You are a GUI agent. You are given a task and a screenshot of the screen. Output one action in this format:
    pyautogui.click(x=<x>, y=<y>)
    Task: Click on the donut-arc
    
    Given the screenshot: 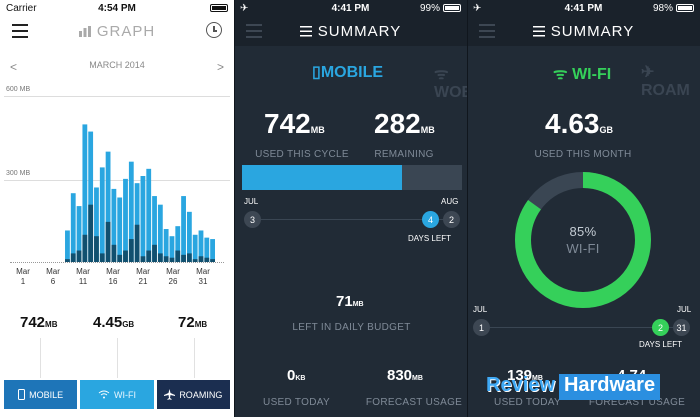 What is the action you would take?
    pyautogui.click(x=583, y=240)
    